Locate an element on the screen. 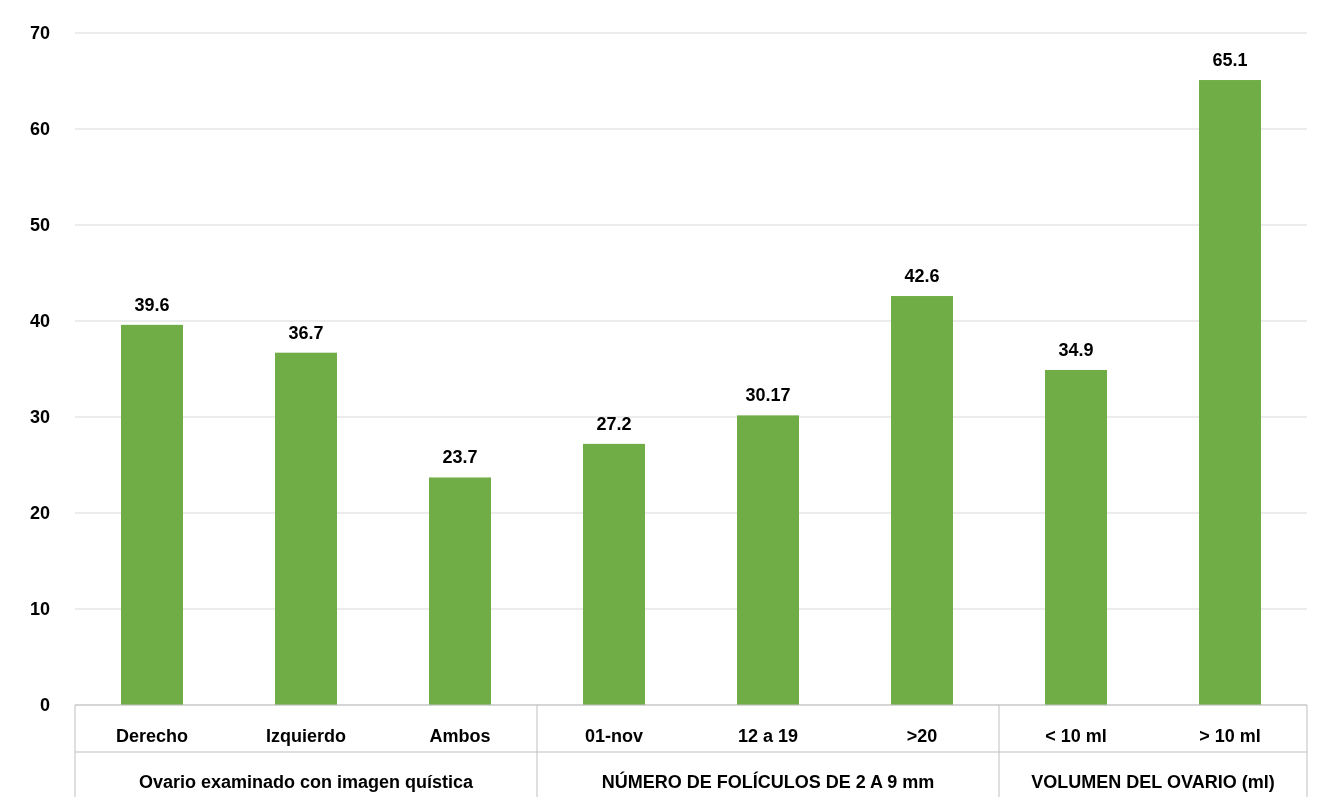 The image size is (1317, 805). data-label: 30.17 is located at coordinates (768, 395).